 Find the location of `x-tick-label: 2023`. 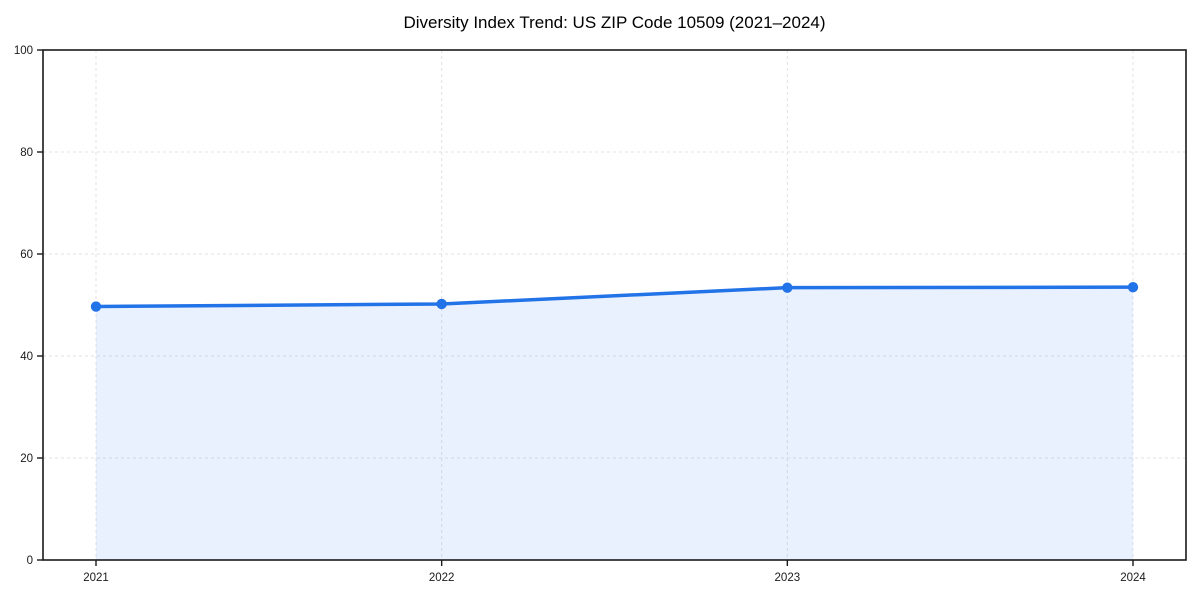

x-tick-label: 2023 is located at coordinates (788, 578).